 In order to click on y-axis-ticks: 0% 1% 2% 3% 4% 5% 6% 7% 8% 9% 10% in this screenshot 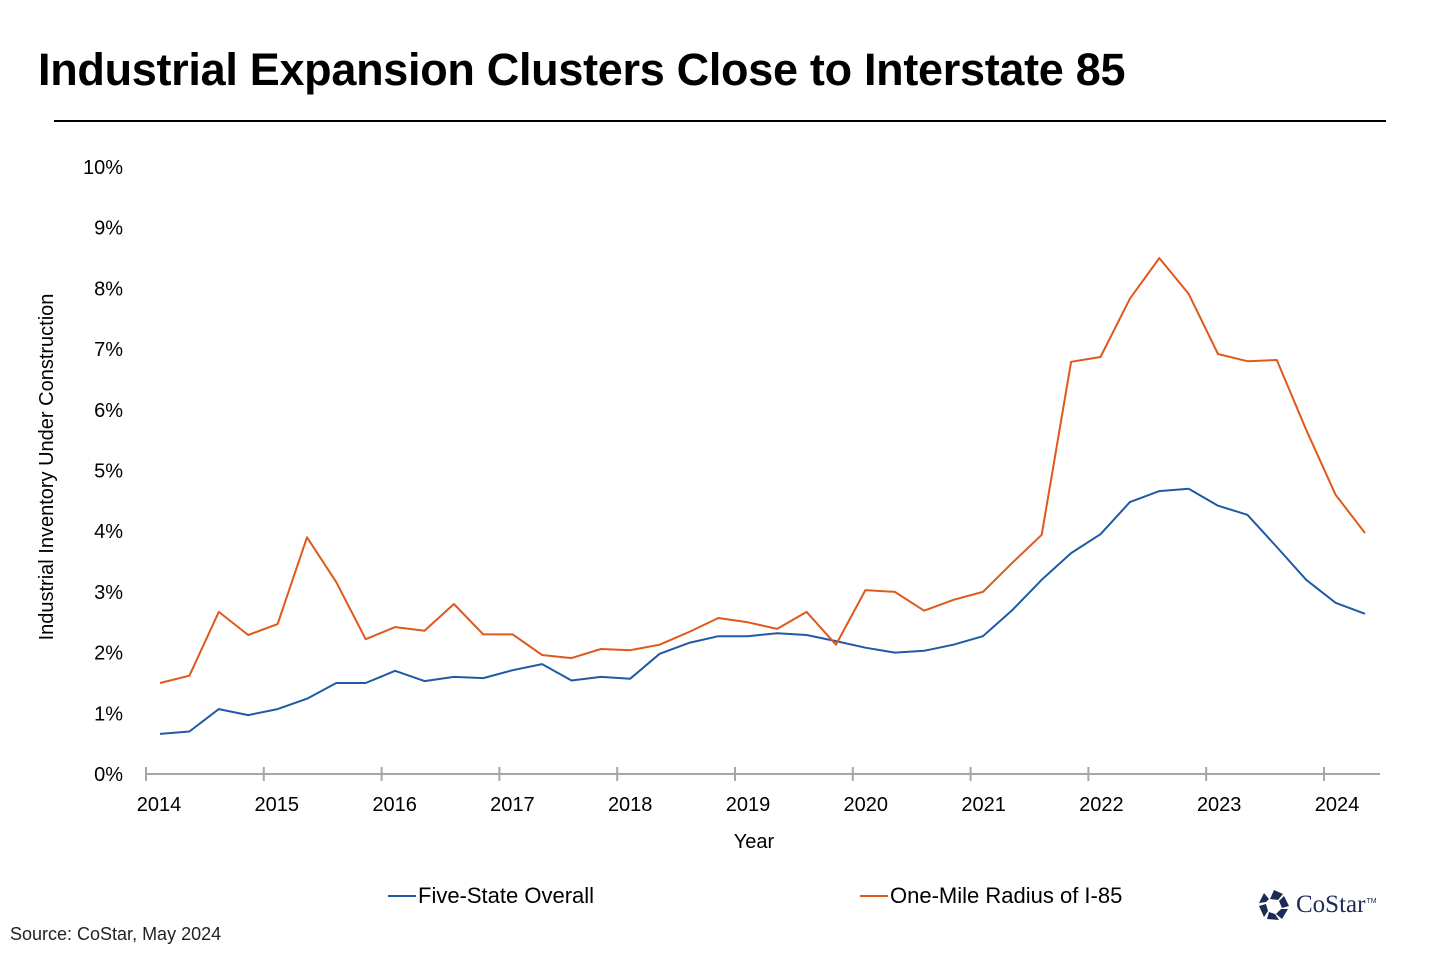, I will do `click(103, 471)`.